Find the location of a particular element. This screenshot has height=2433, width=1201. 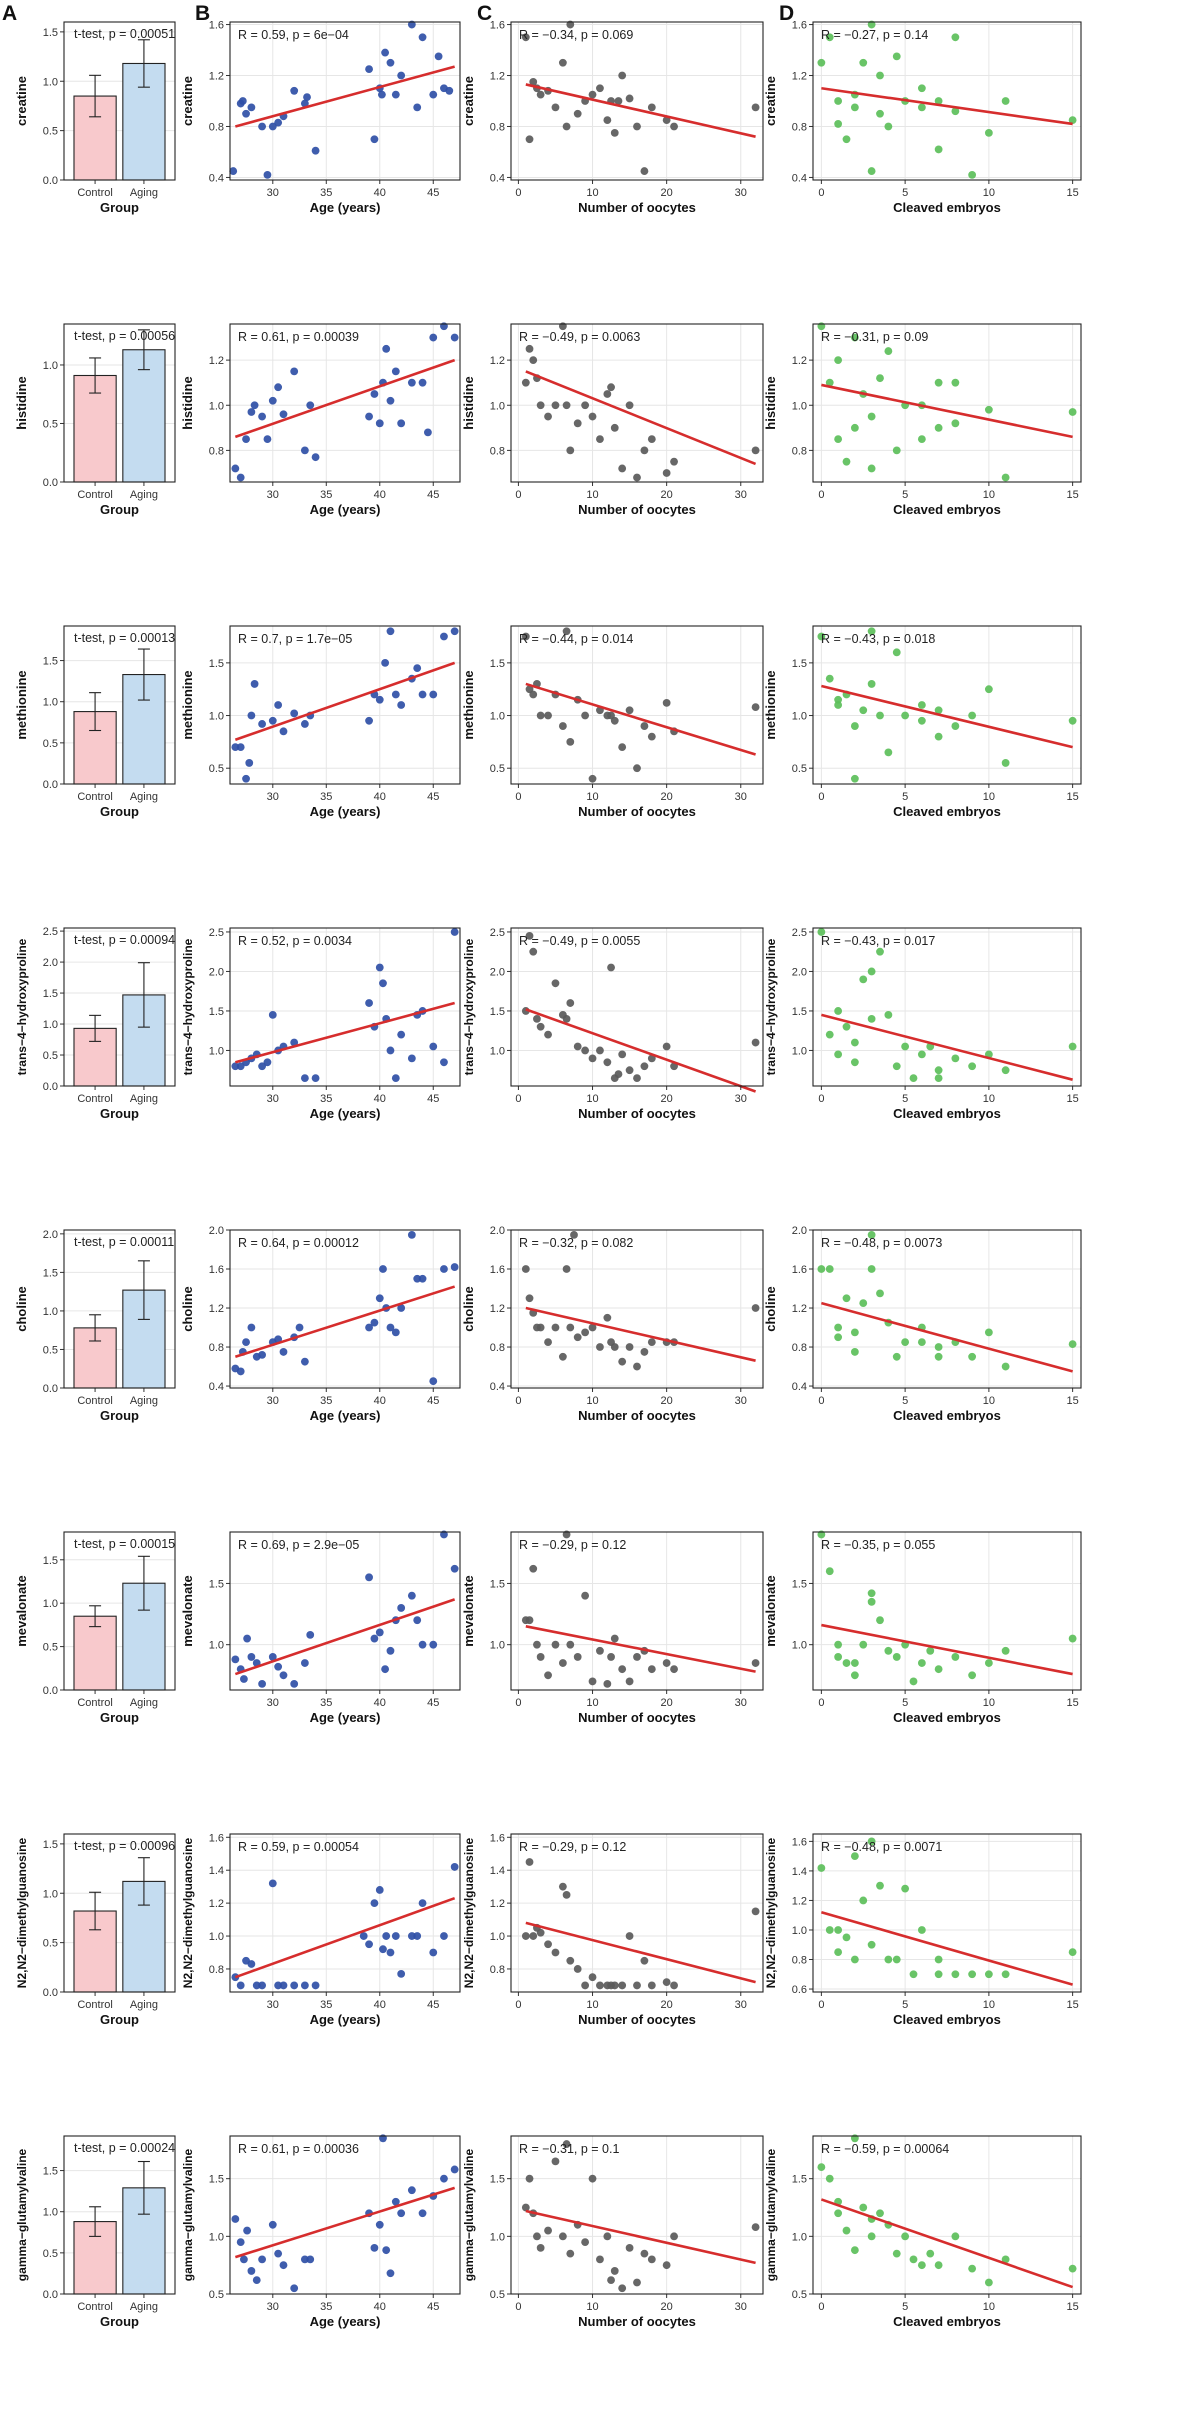

correlation-annotation: R = −0.48, p = 0.0071 is located at coordinates (881, 1847).